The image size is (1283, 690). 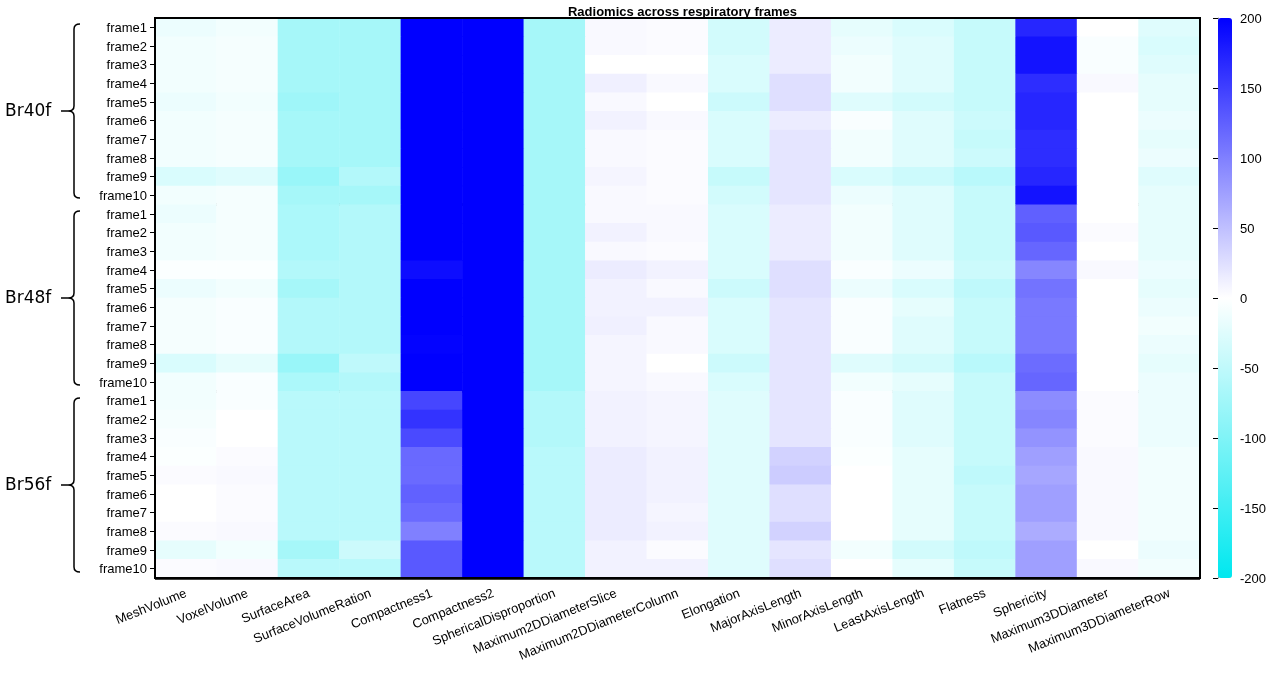 I want to click on color-bar-label: 150, so click(x=1251, y=88).